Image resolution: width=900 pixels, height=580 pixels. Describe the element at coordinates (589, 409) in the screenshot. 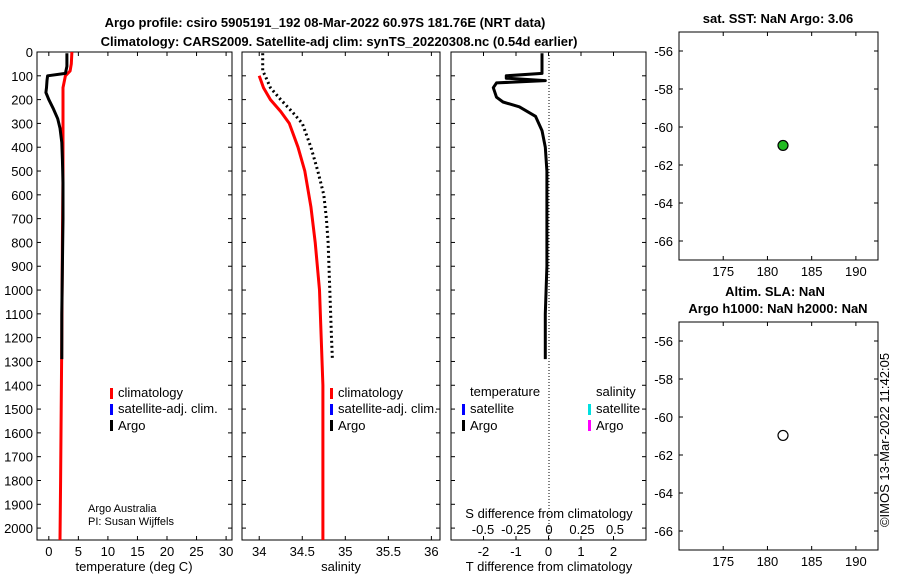

I see `legend-swatch-sal-satellite` at that location.